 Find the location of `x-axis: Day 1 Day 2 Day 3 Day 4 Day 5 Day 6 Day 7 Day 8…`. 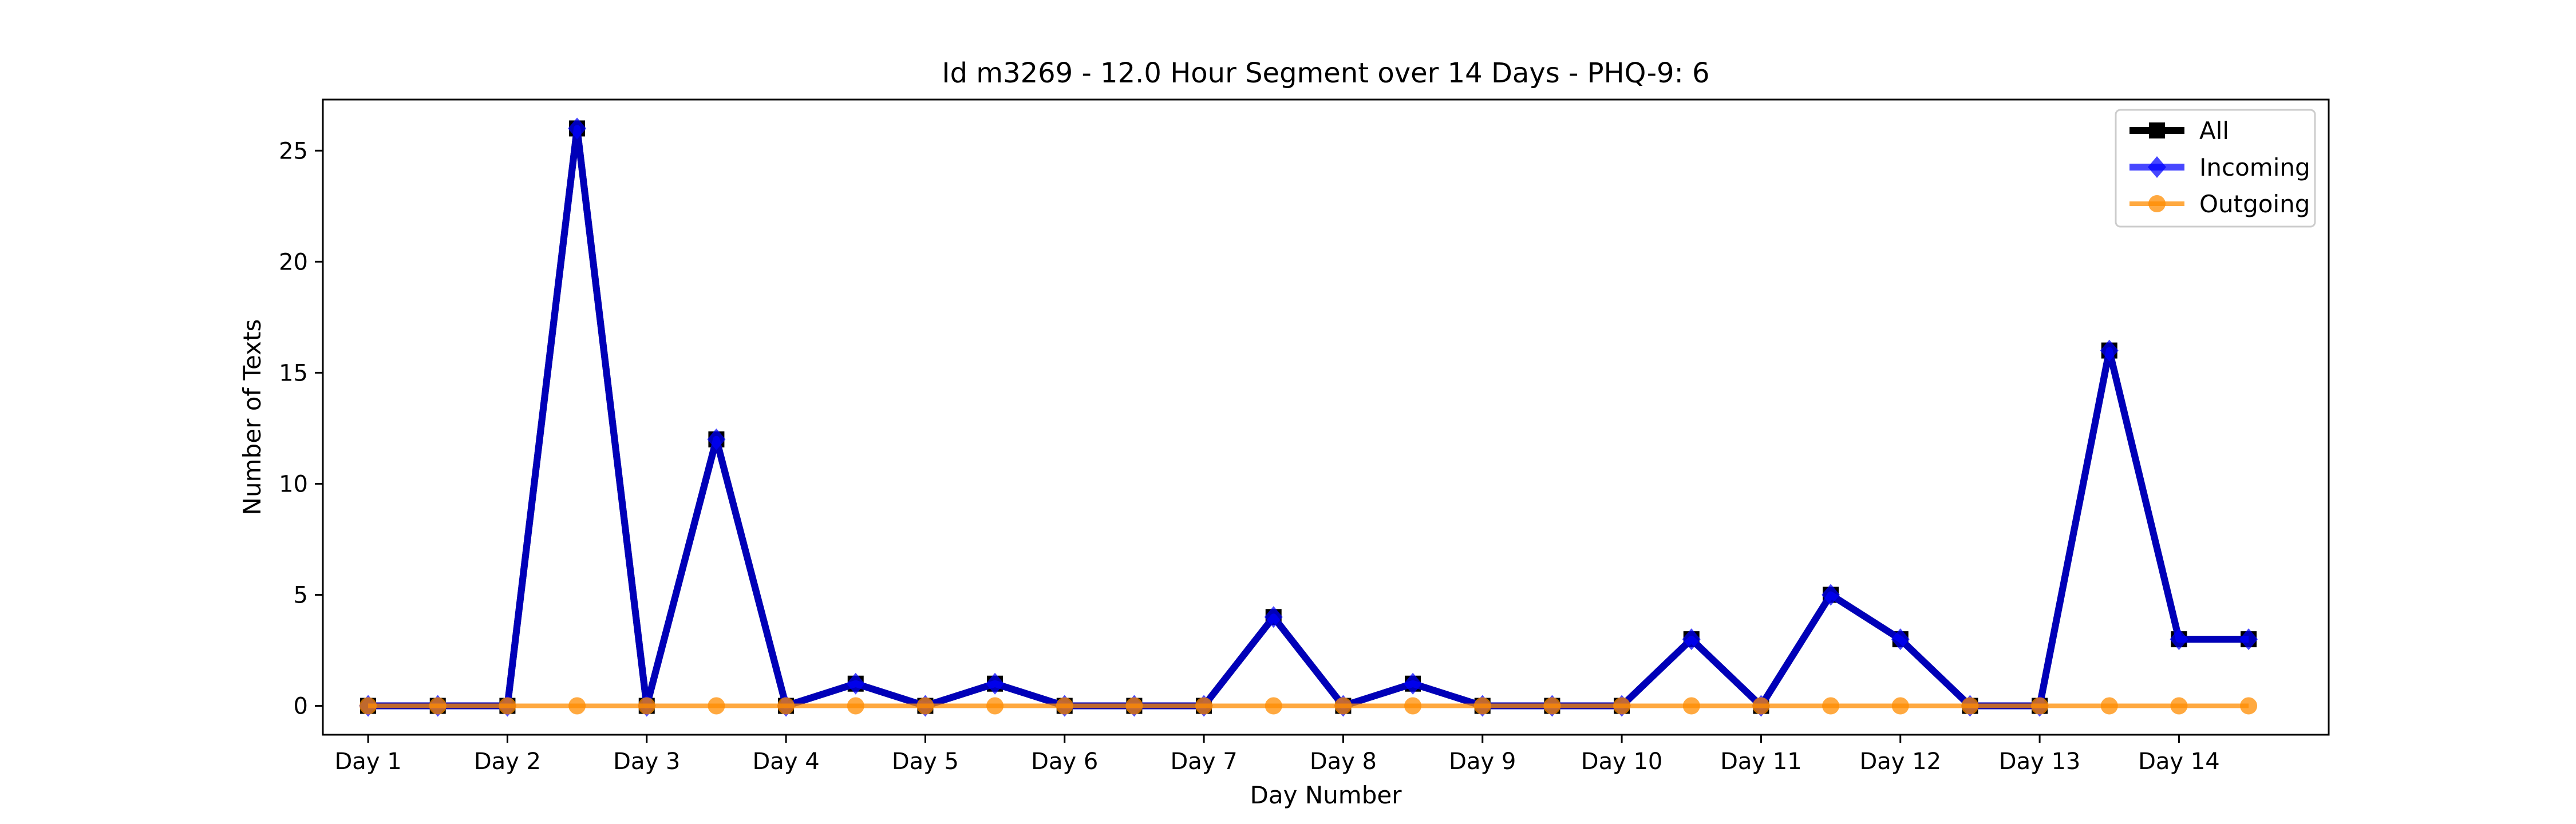

x-axis: Day 1 Day 2 Day 3 Day 4 Day 5 Day 6 Day 7 Day 8… is located at coordinates (1277, 755).